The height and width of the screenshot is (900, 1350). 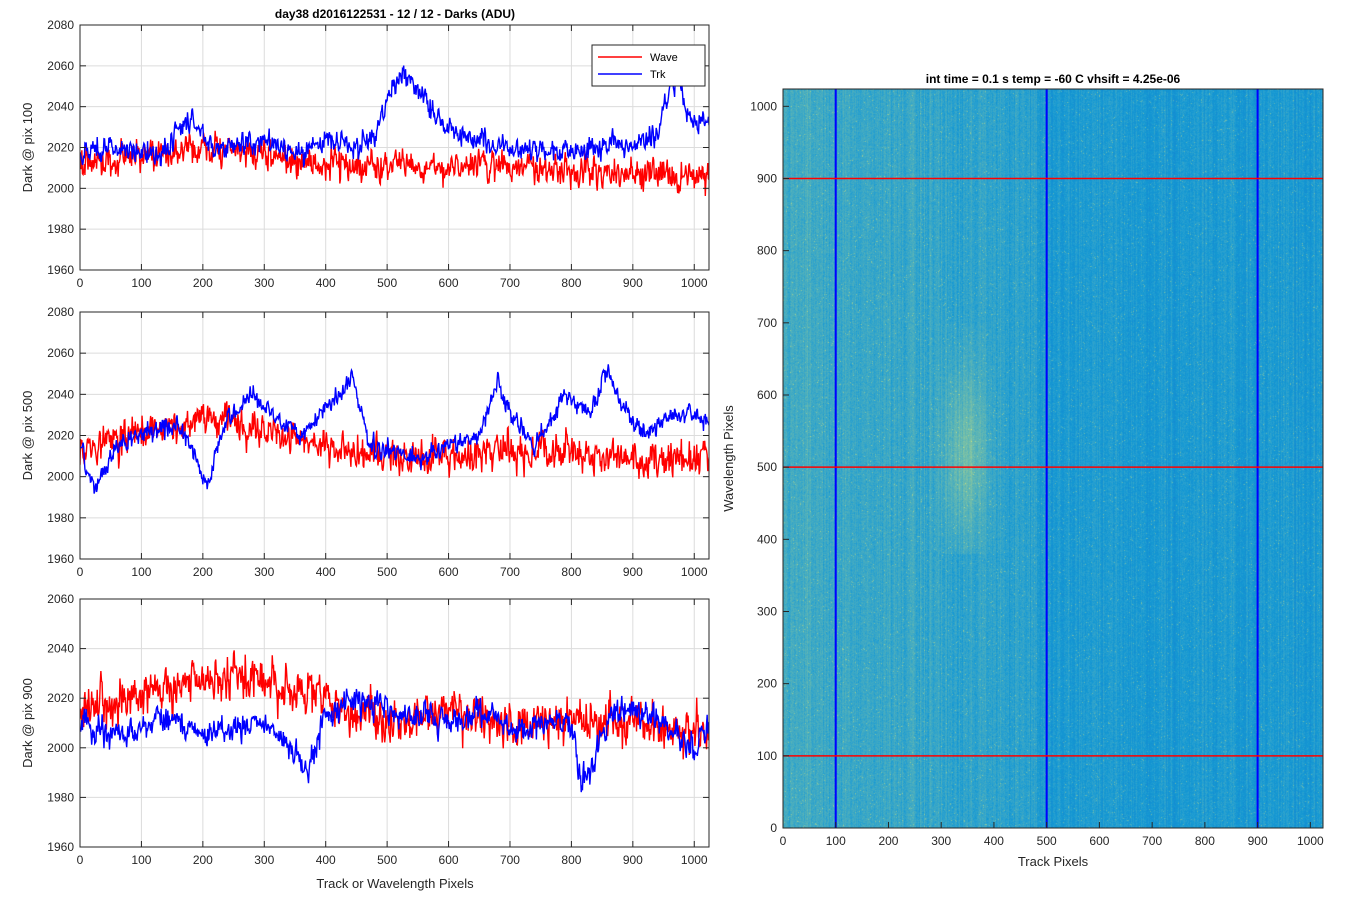 What do you see at coordinates (767, 539) in the screenshot?
I see `y-tick-label: 400` at bounding box center [767, 539].